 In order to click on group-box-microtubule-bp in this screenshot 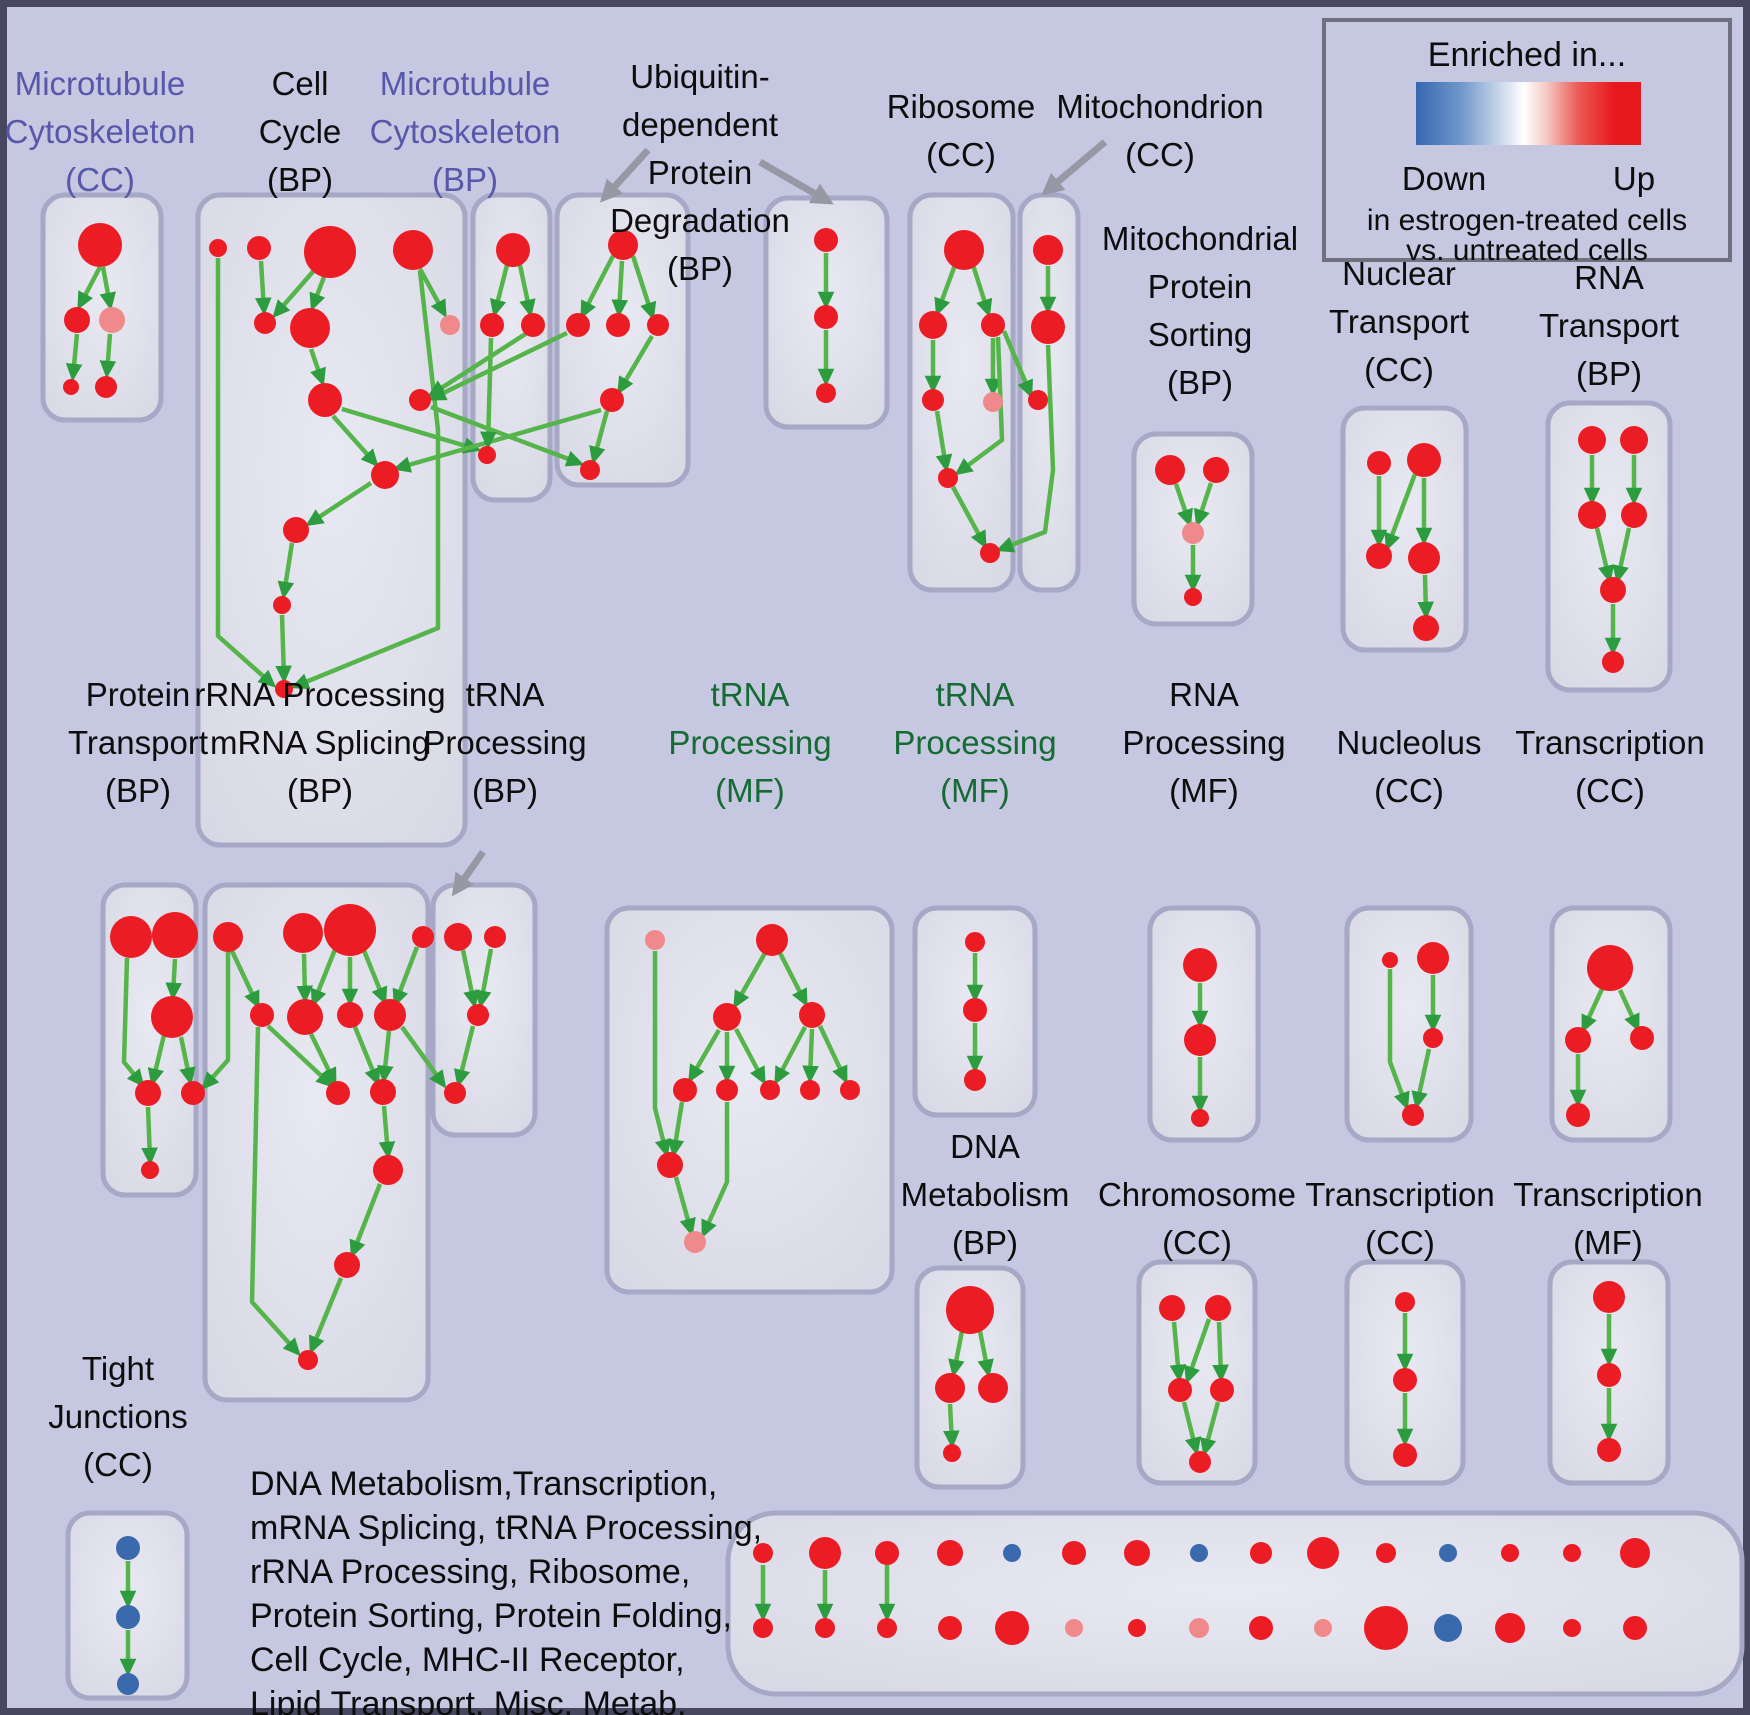, I will do `click(511, 347)`.